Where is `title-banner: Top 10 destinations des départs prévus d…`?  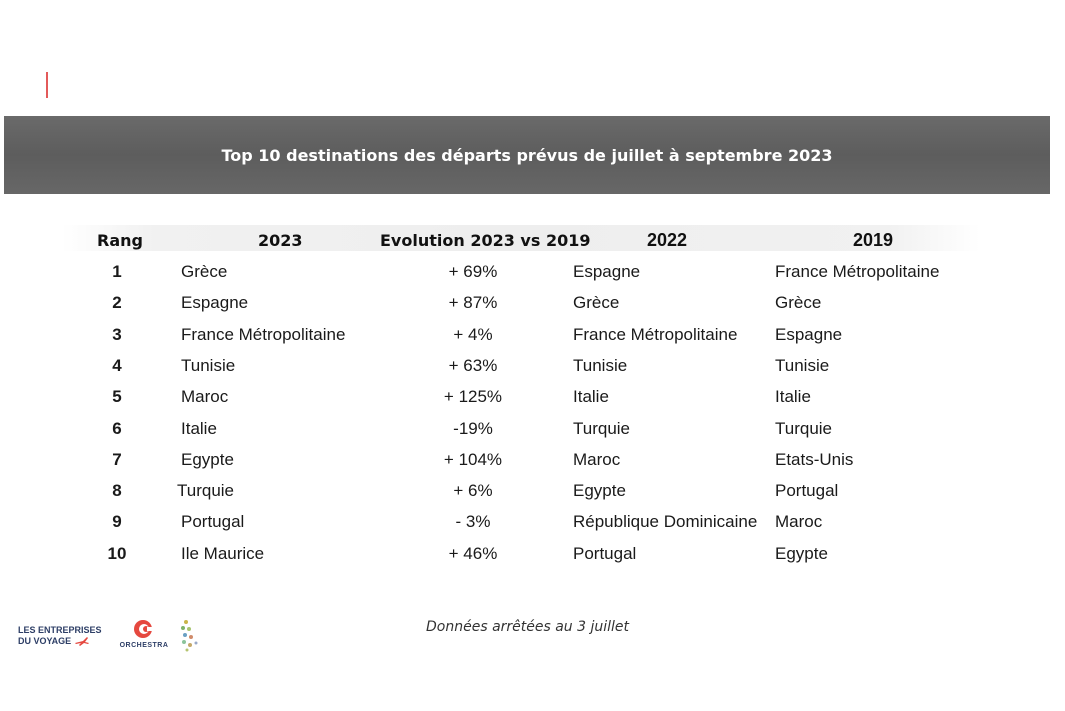
title-banner: Top 10 destinations des départs prévus d… is located at coordinates (527, 155).